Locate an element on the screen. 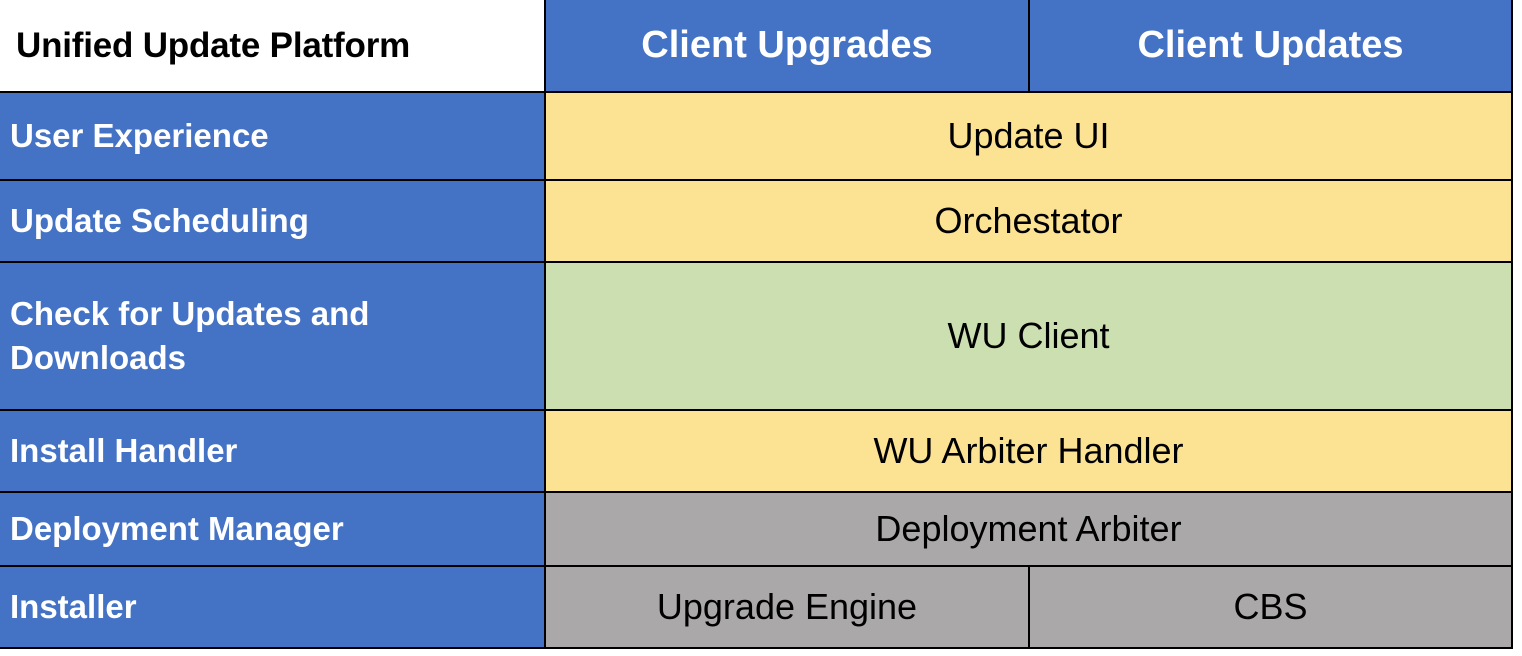 The height and width of the screenshot is (656, 1522). cell-deployment-arbiter: Deployment Arbiter is located at coordinates (1028, 529).